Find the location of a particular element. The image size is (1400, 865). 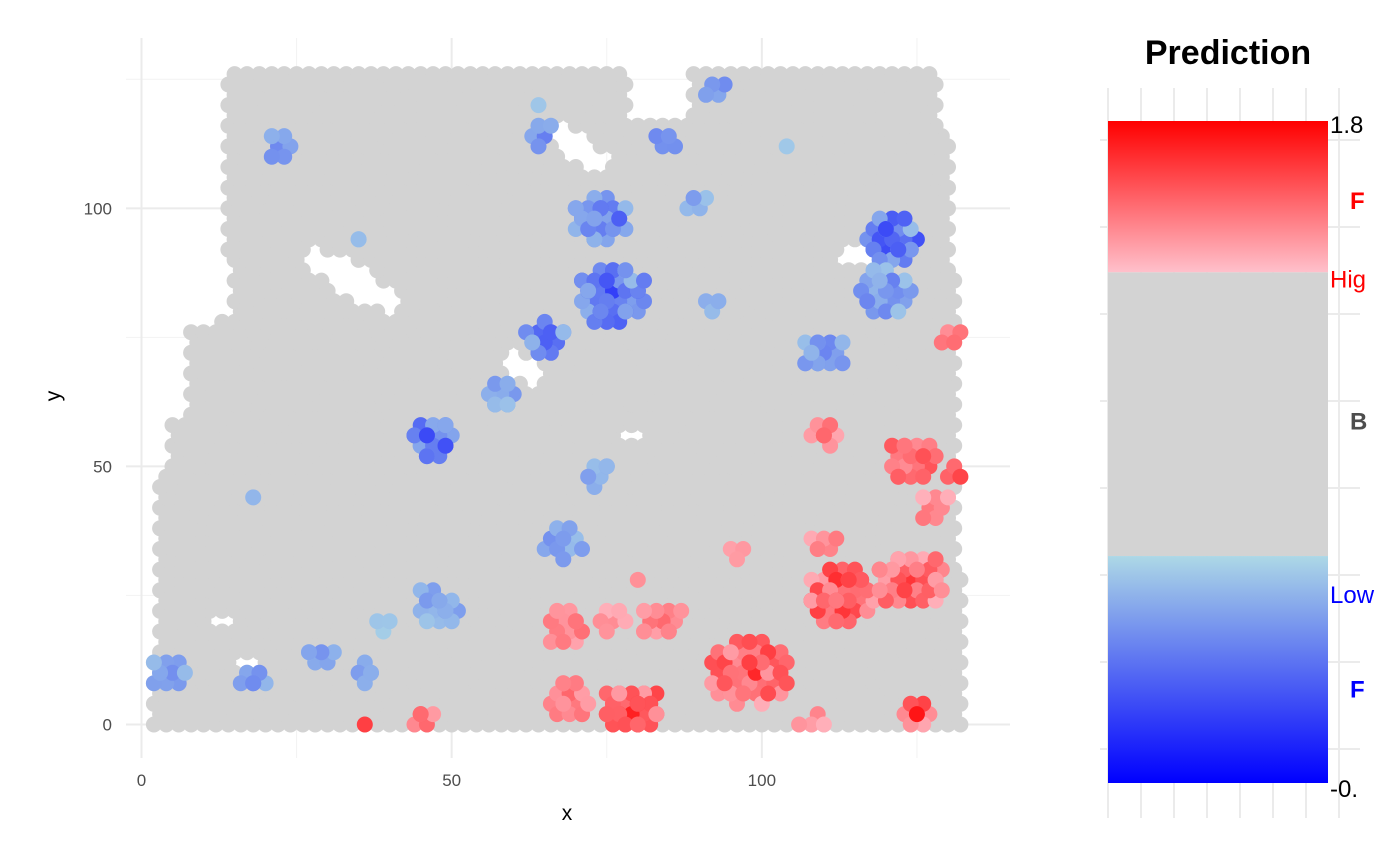

legend-label-high: Hig is located at coordinates (1348, 280).